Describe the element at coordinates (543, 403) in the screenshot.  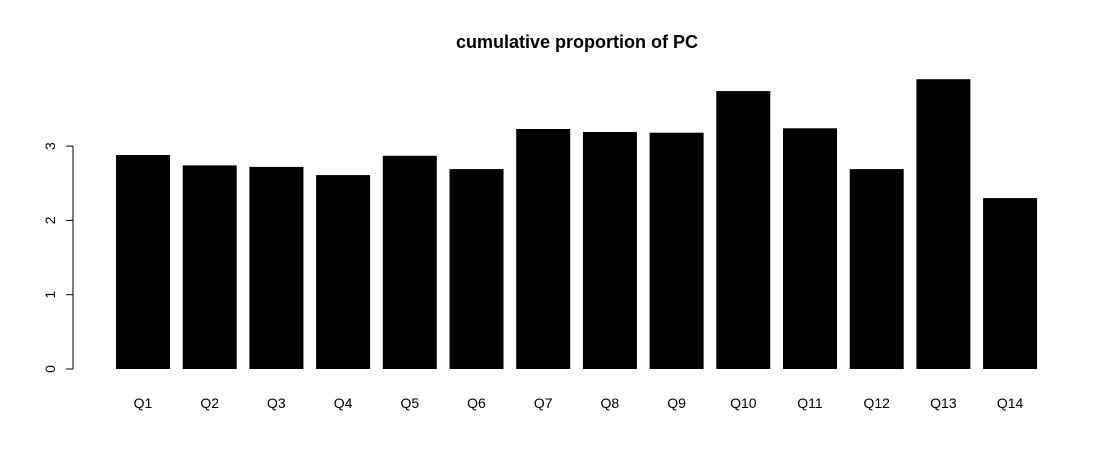
I see `x-tick-label: Q7` at that location.